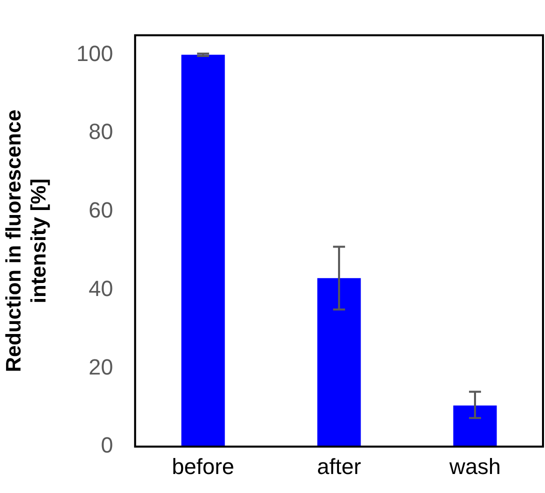 The image size is (545, 493). Describe the element at coordinates (101, 131) in the screenshot. I see `y-tick-label: 80` at that location.